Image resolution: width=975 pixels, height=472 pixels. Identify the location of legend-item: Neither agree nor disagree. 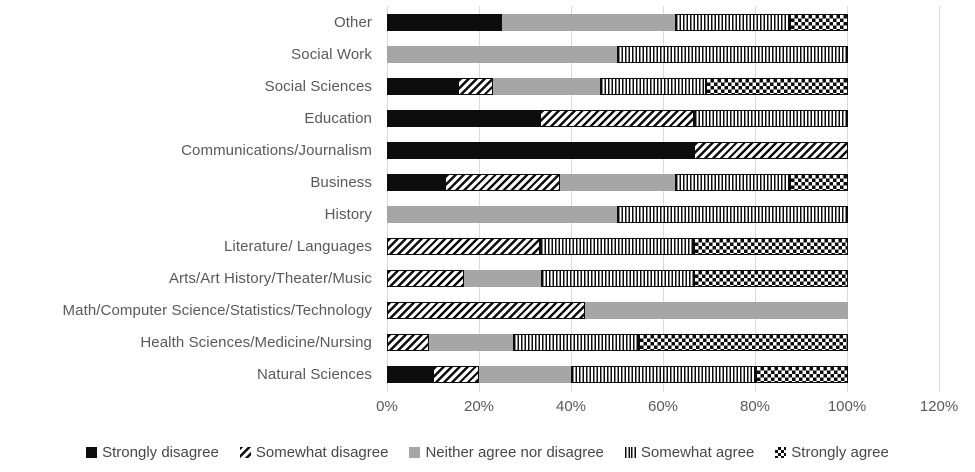
(506, 452).